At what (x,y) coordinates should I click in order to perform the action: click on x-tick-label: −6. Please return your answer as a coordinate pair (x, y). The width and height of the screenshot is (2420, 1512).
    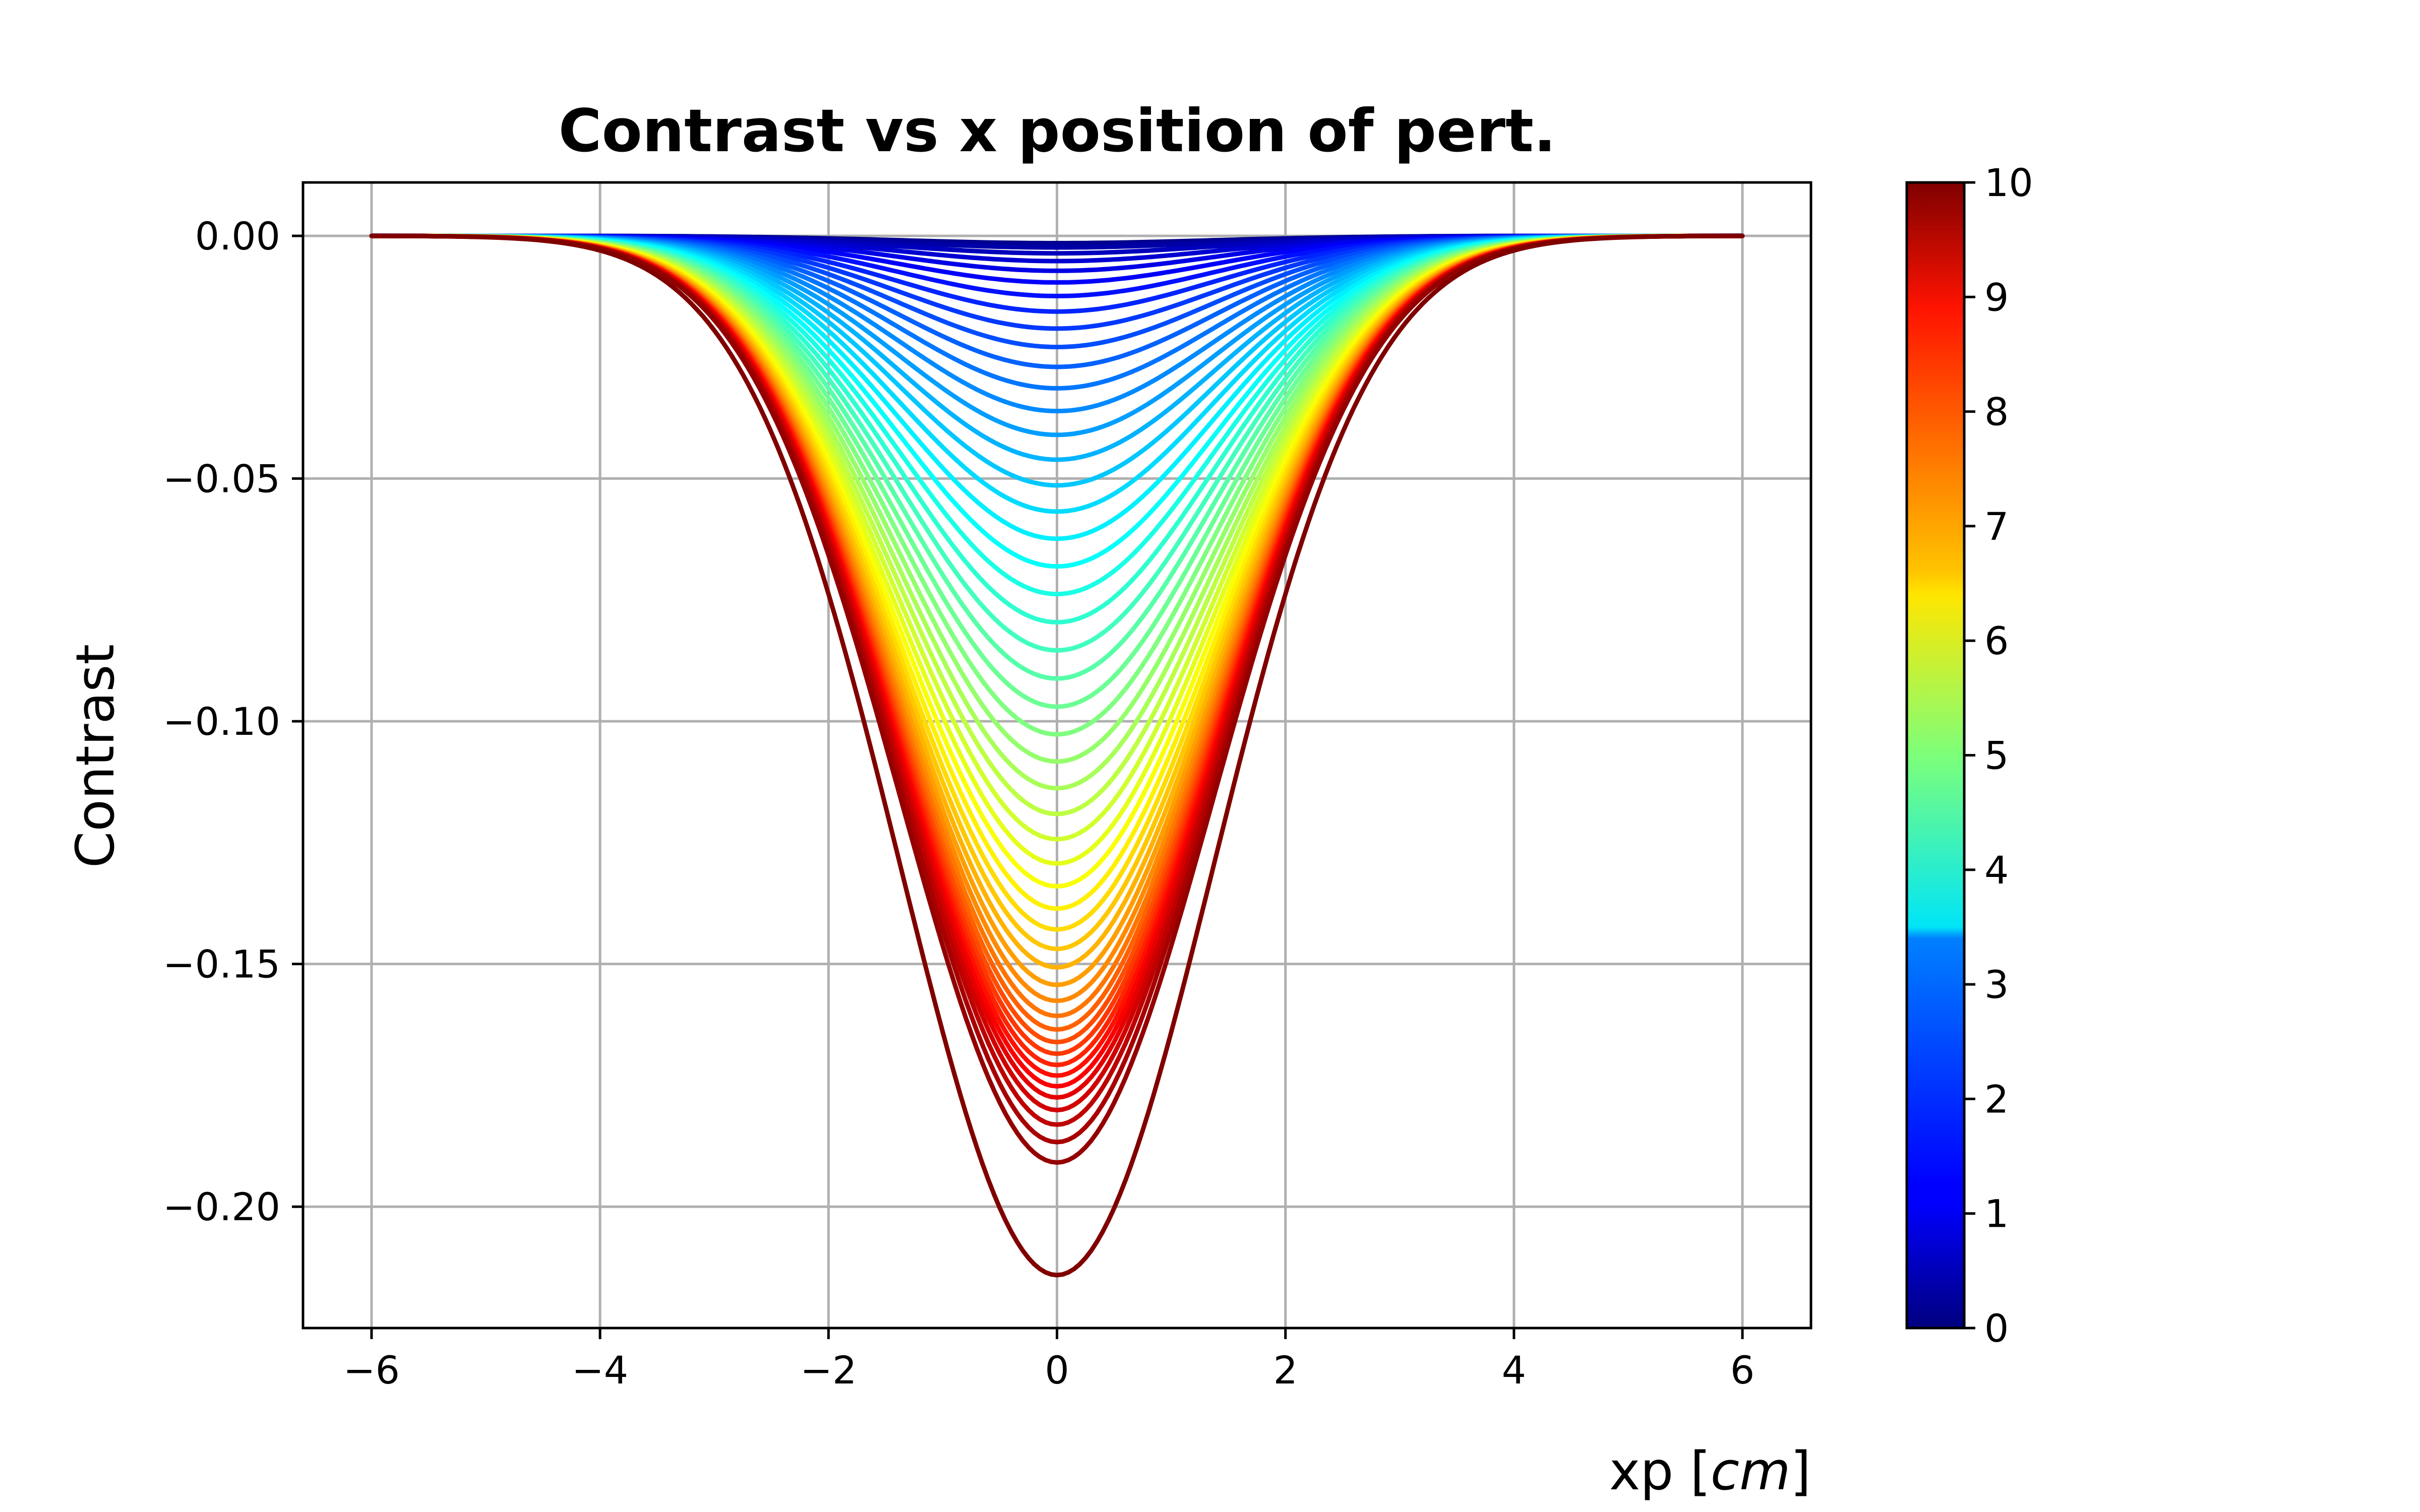
    Looking at the image, I should click on (371, 1370).